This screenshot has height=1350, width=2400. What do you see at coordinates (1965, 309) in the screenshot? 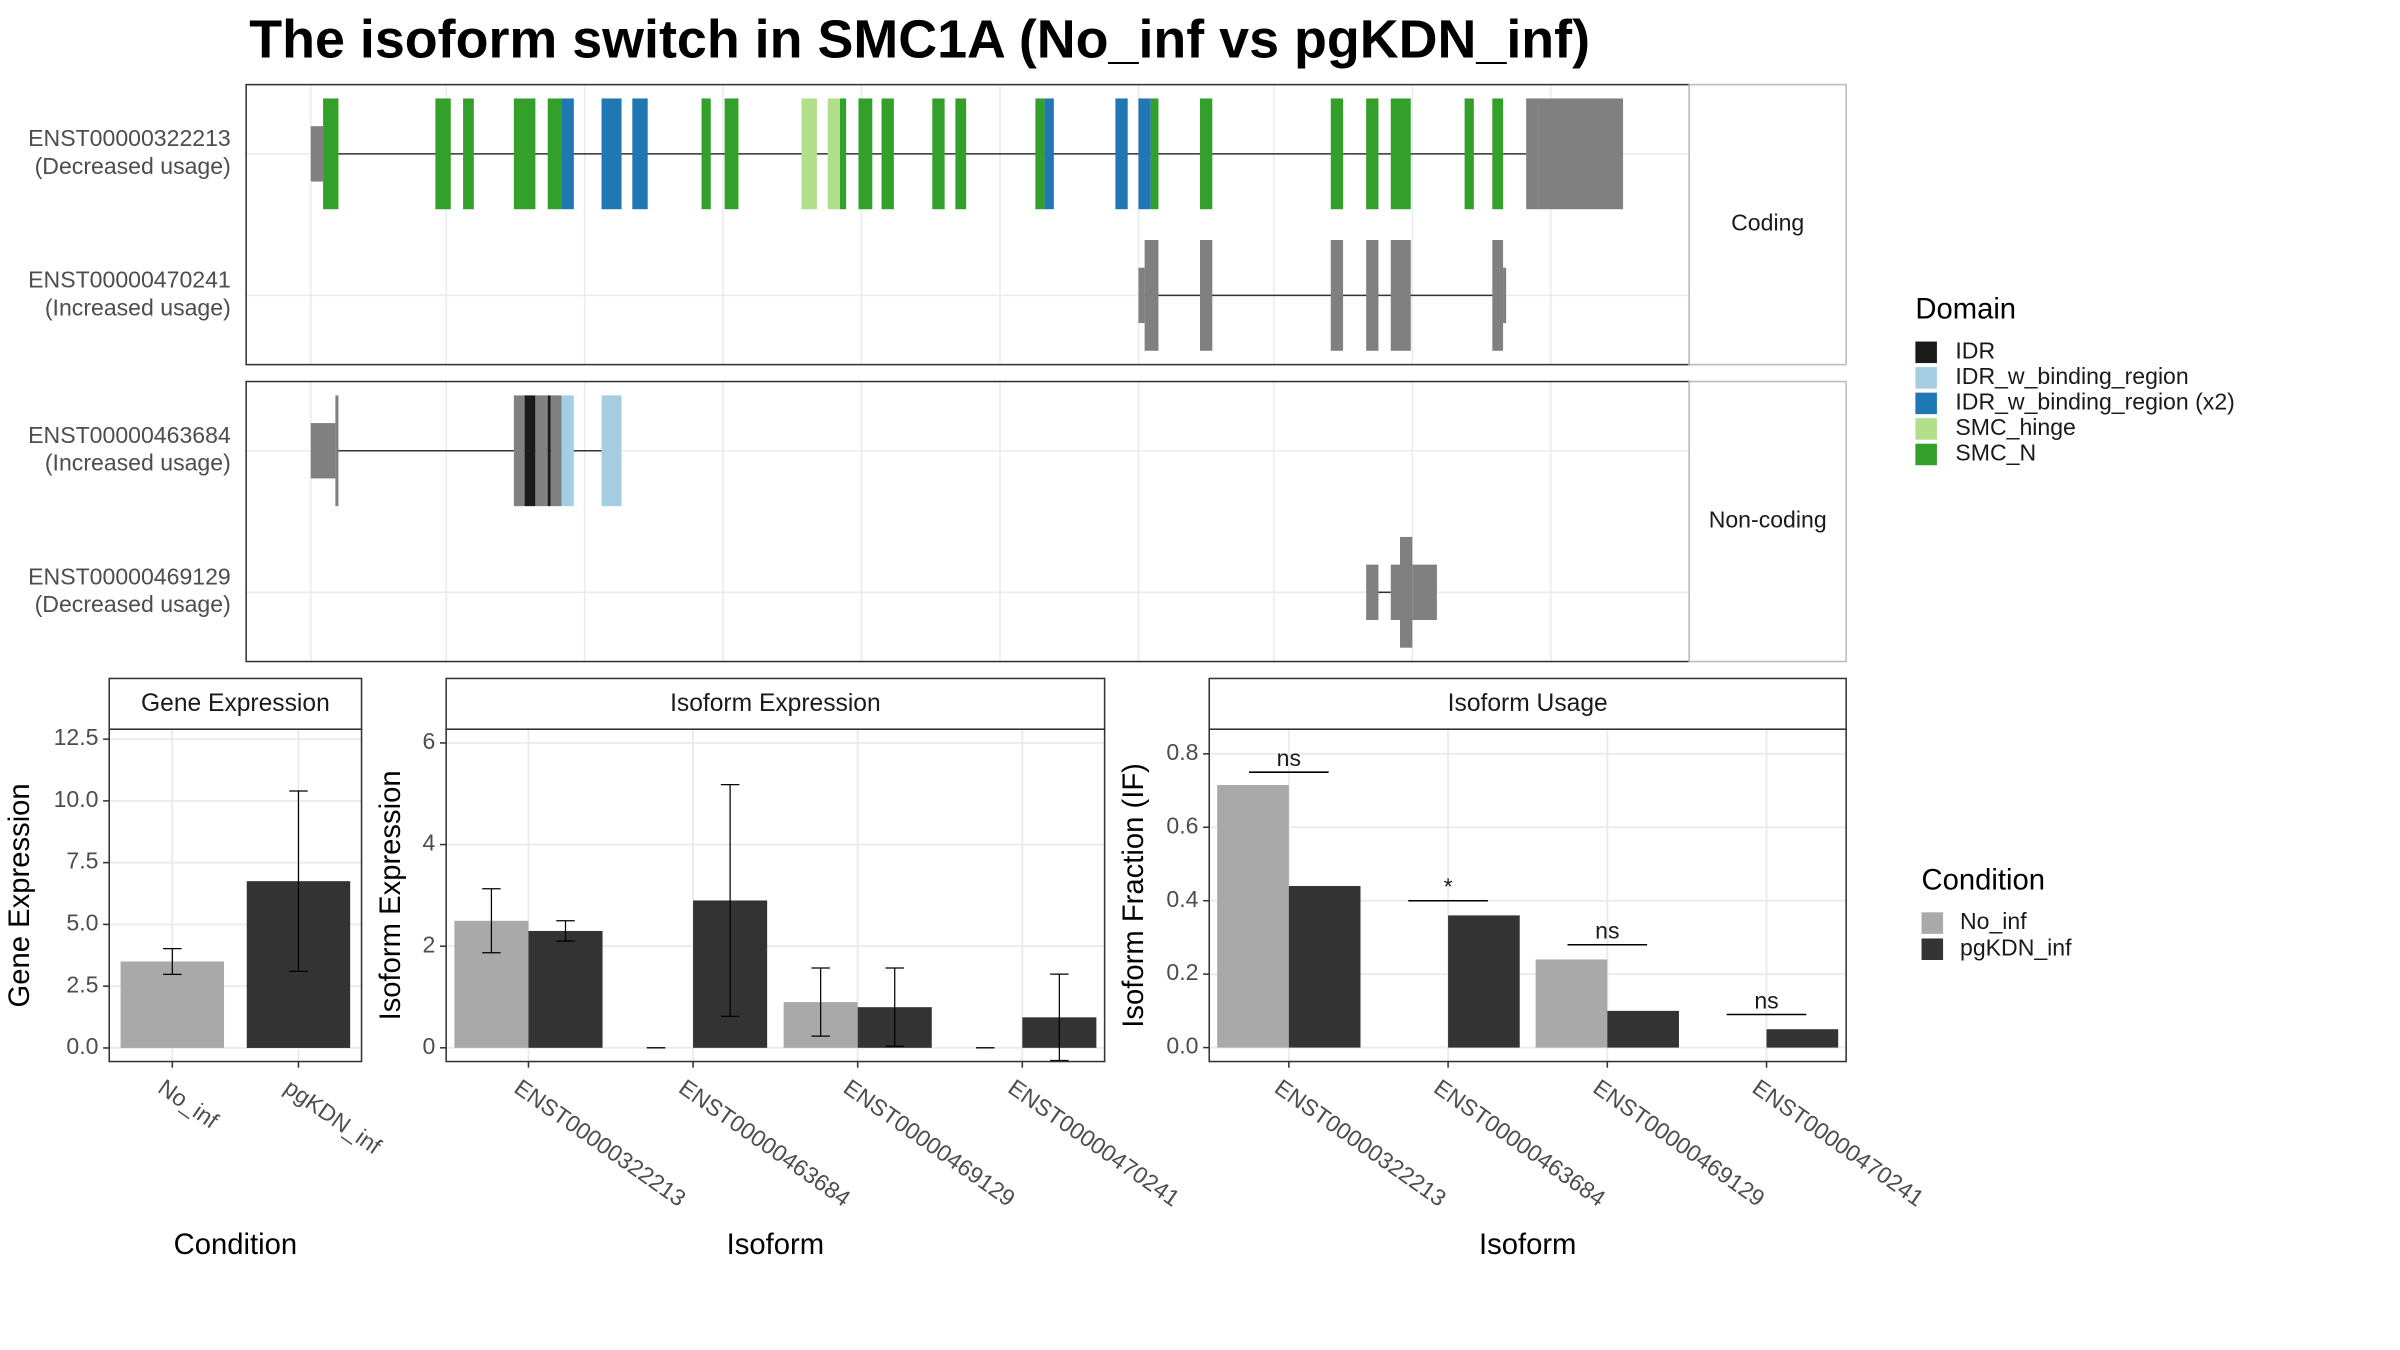
I see `domain-legend-title: Domain` at bounding box center [1965, 309].